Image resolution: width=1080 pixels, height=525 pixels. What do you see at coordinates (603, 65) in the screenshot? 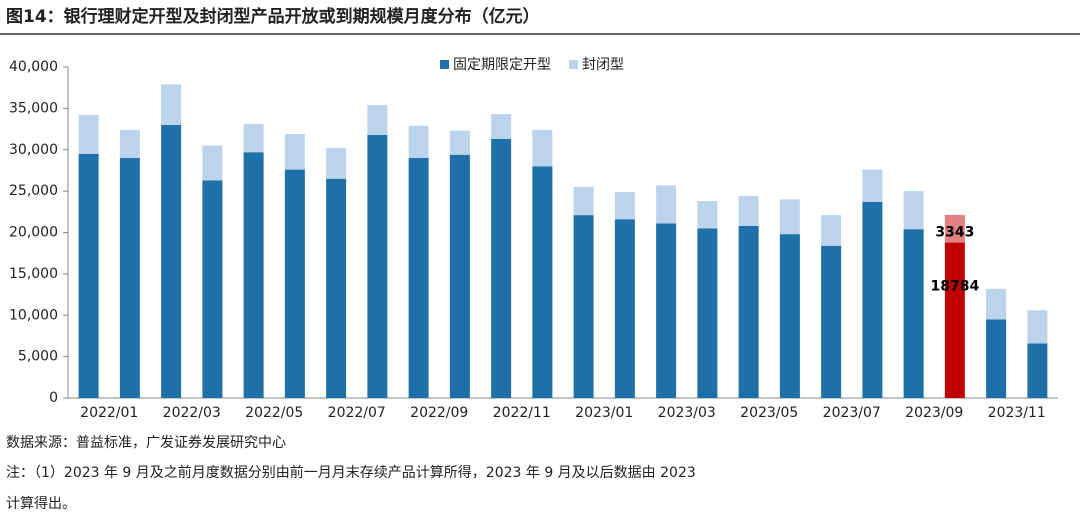
I see `legend-label: 封闭型` at bounding box center [603, 65].